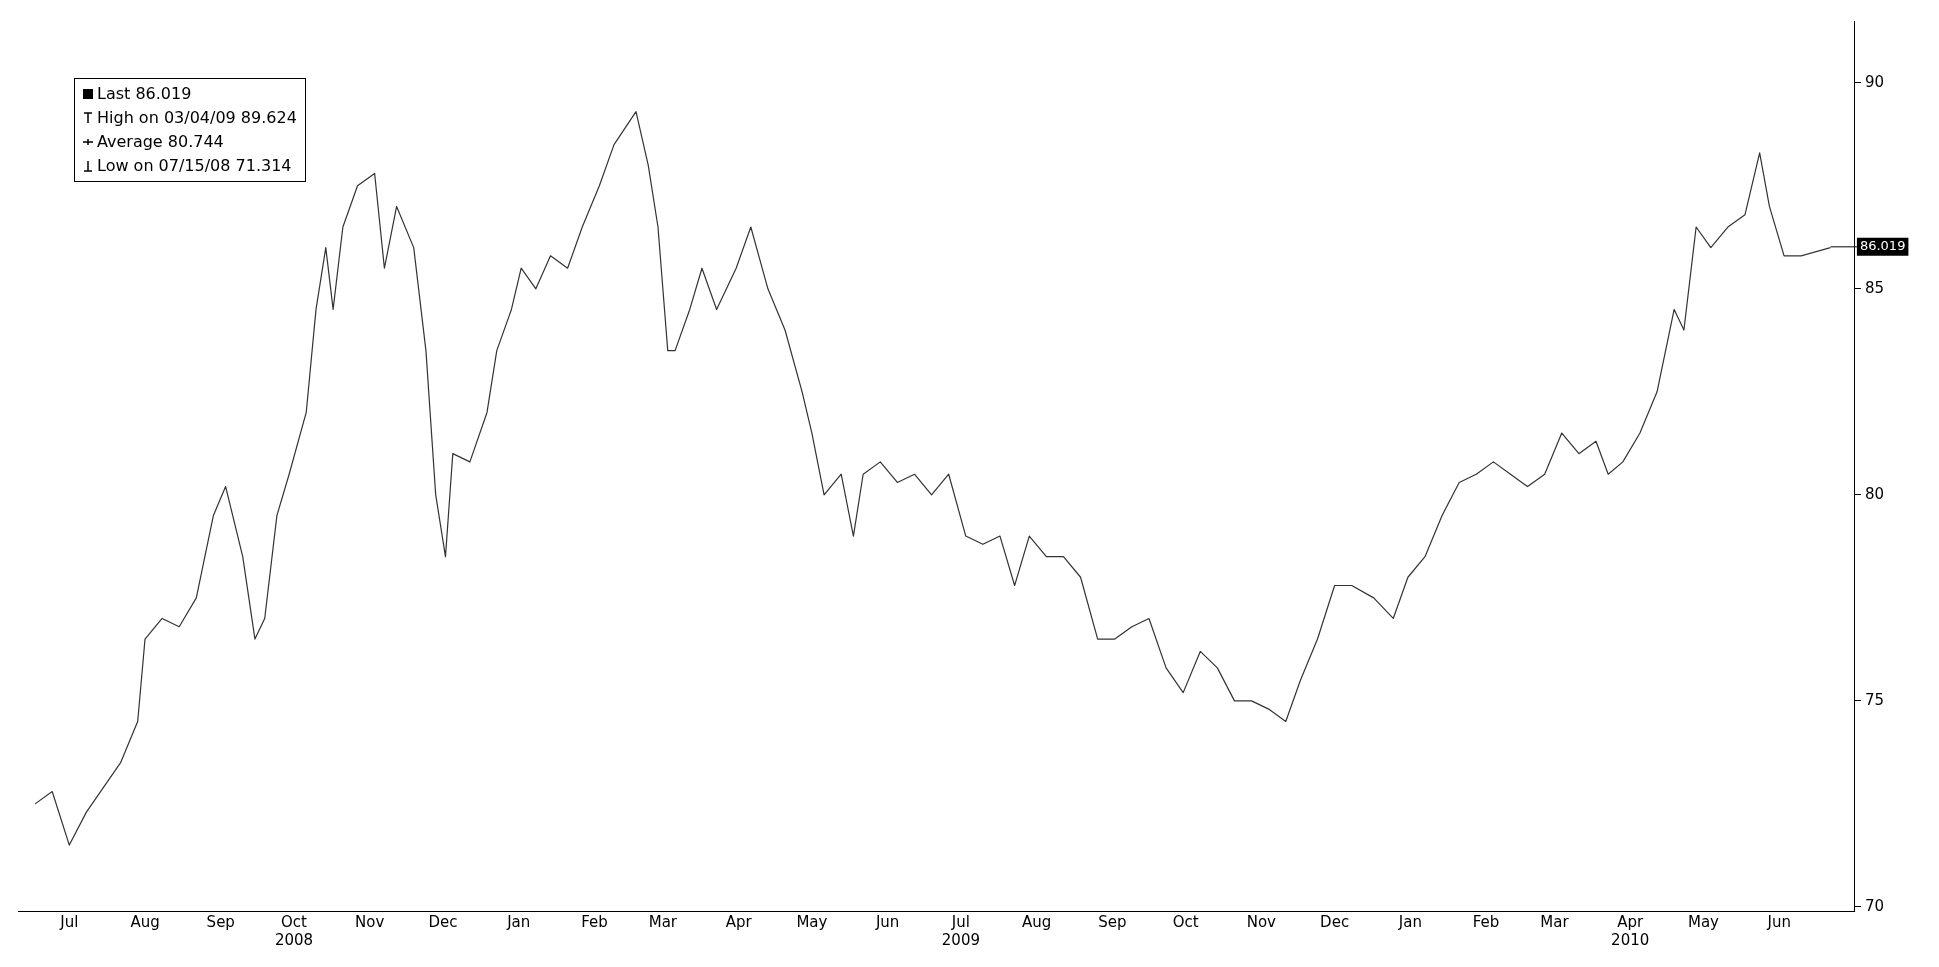 Image resolution: width=1939 pixels, height=967 pixels. I want to click on y-tick-label: 75, so click(1874, 699).